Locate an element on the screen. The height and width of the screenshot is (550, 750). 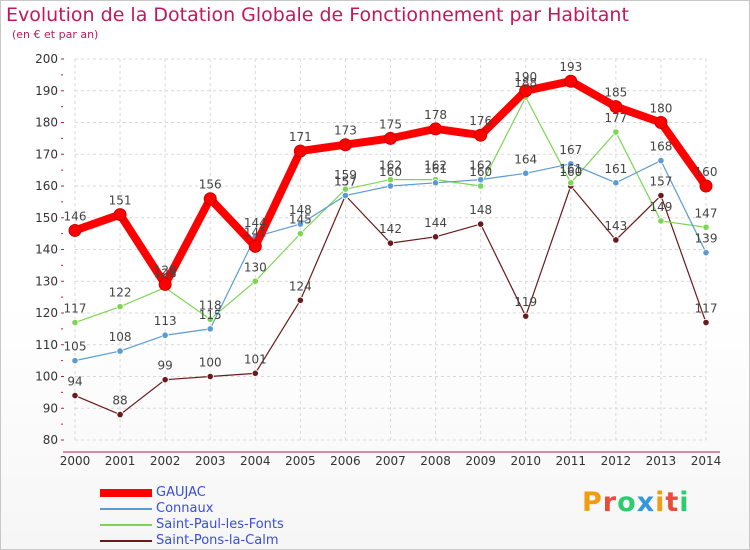
data-label: 149 is located at coordinates (660, 207).